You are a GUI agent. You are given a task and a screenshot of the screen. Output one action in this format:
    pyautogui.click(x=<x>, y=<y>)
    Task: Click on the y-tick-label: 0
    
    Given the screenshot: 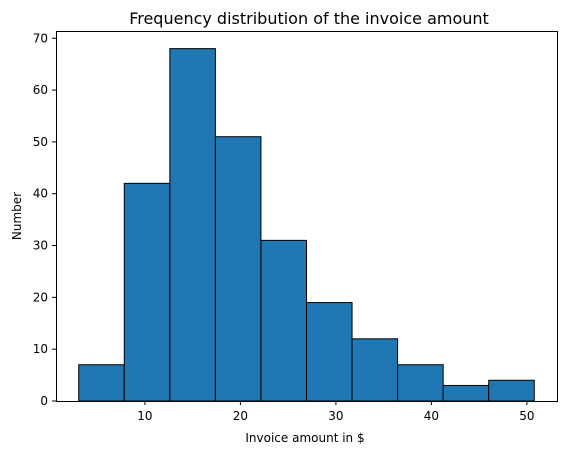 What is the action you would take?
    pyautogui.click(x=44, y=401)
    